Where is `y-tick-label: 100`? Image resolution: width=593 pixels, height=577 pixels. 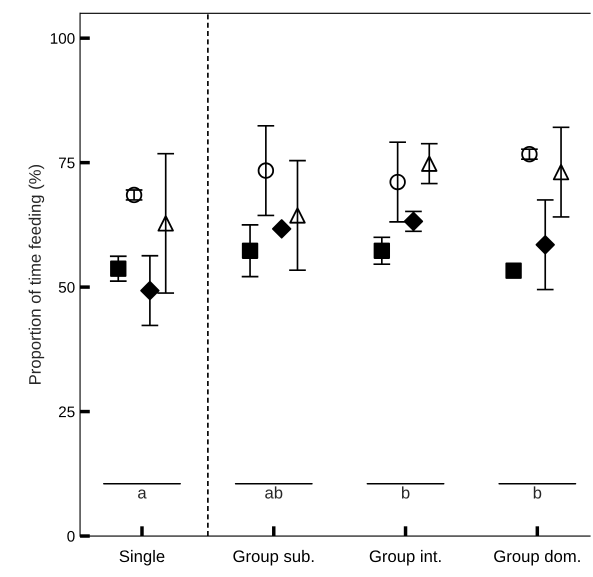
y-tick-label: 100 is located at coordinates (62, 38).